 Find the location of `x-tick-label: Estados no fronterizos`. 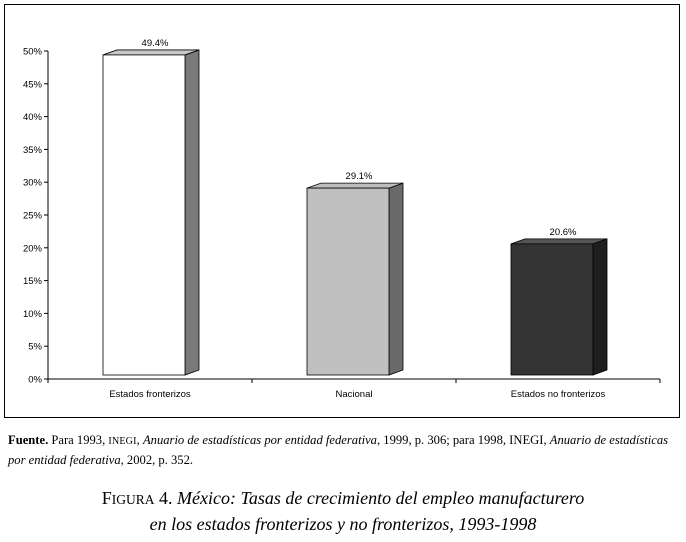

x-tick-label: Estados no fronterizos is located at coordinates (558, 394).